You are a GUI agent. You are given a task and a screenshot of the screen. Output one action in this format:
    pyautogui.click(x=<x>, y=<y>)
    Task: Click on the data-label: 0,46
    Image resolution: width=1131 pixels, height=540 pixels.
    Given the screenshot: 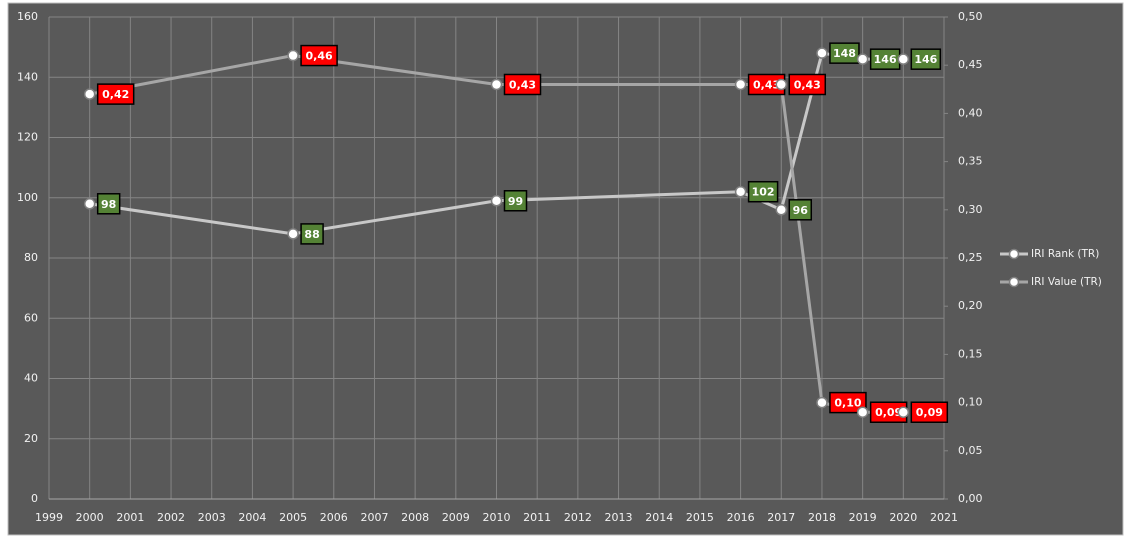 What is the action you would take?
    pyautogui.click(x=319, y=56)
    